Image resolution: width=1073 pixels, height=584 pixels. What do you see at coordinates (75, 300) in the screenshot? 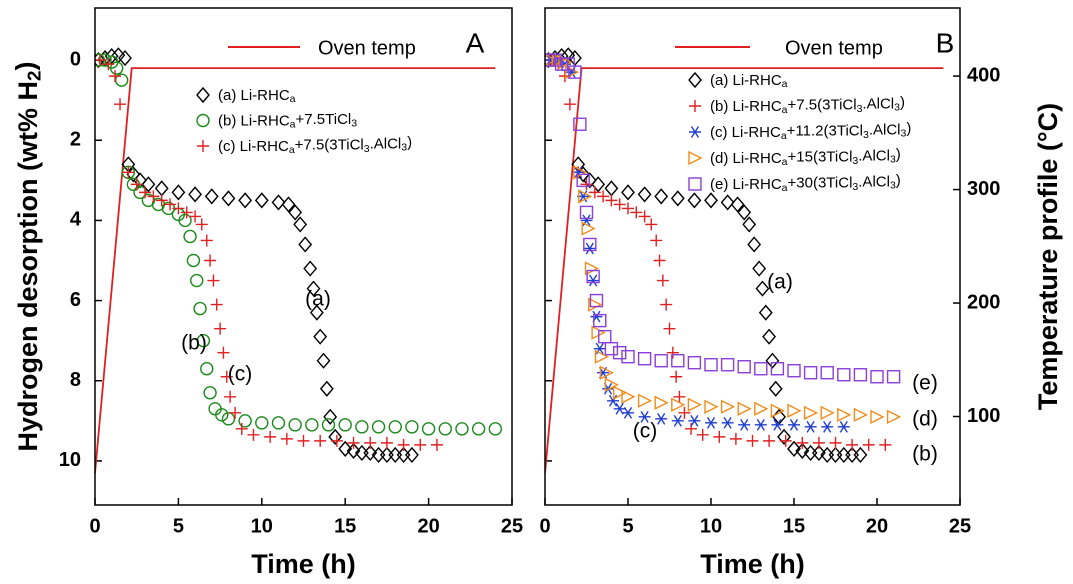
I see `y-tick-label: 6` at bounding box center [75, 300].